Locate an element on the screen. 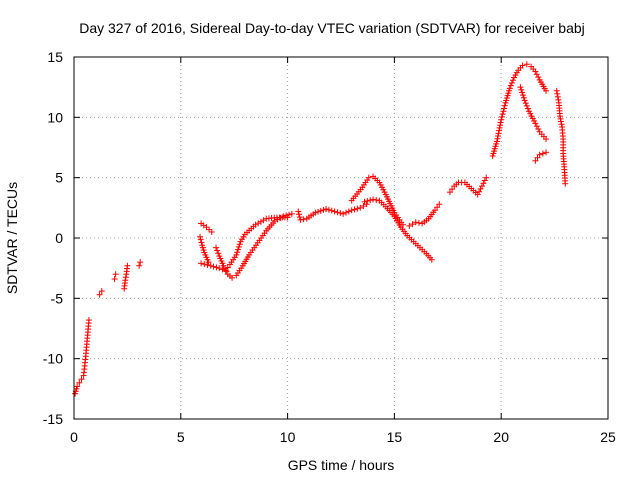  y-axis-label: SDTVAR / TECUs is located at coordinates (12, 238).